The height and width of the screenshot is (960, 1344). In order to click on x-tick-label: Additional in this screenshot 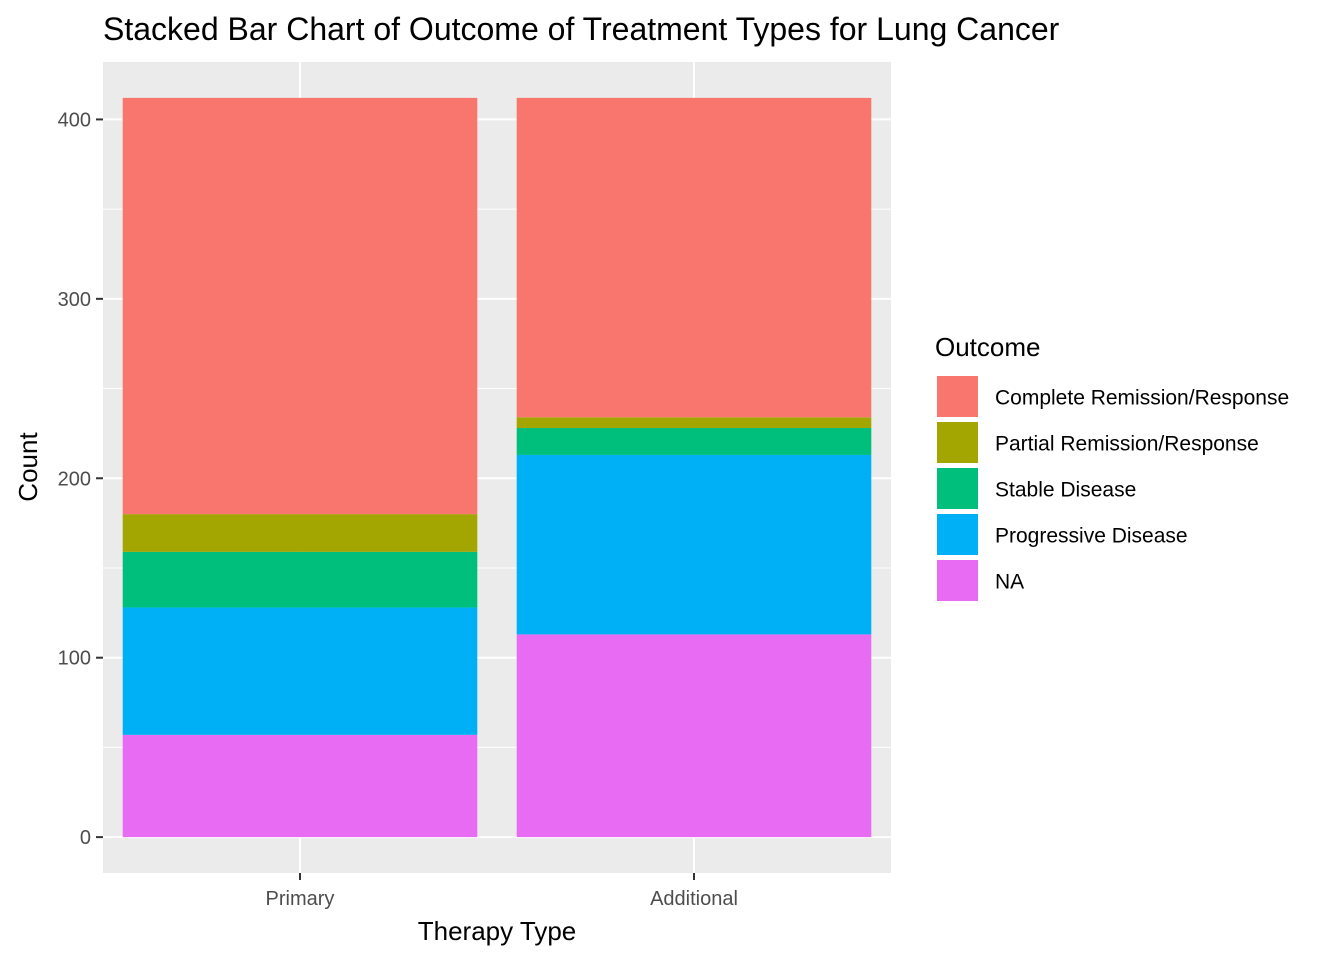, I will do `click(694, 899)`.